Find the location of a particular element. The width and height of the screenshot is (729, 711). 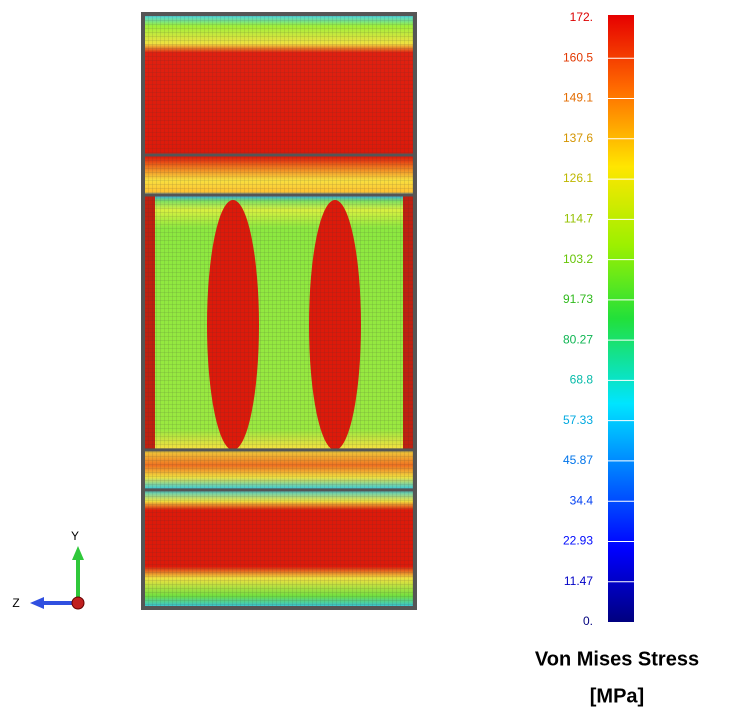

axis-label: Y is located at coordinates (75, 536).